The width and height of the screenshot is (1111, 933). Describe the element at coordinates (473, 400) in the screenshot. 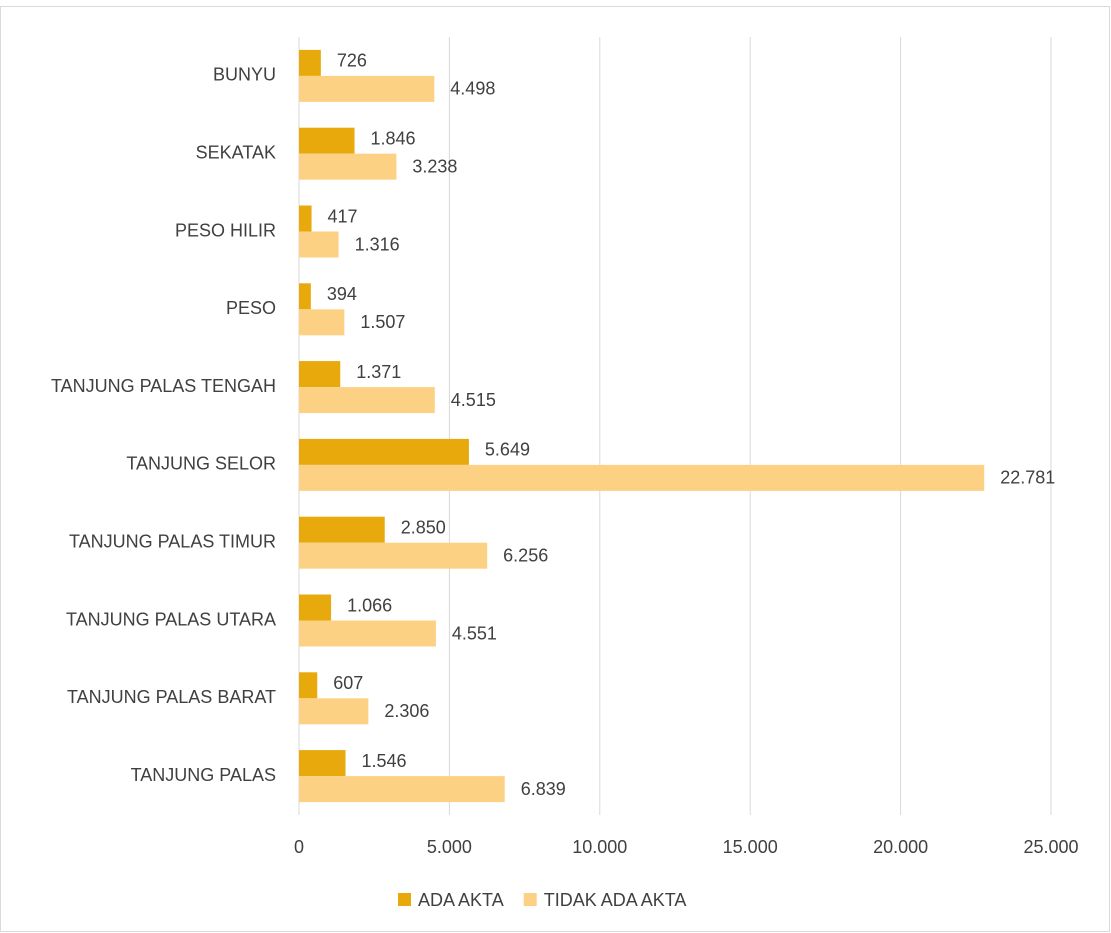

I see `data-label: 4.515` at that location.